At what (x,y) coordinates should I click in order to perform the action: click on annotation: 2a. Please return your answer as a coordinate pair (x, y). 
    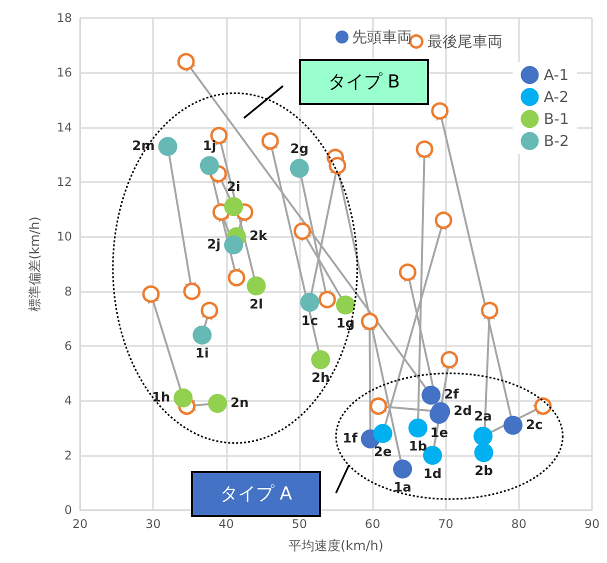
    Looking at the image, I should click on (483, 417).